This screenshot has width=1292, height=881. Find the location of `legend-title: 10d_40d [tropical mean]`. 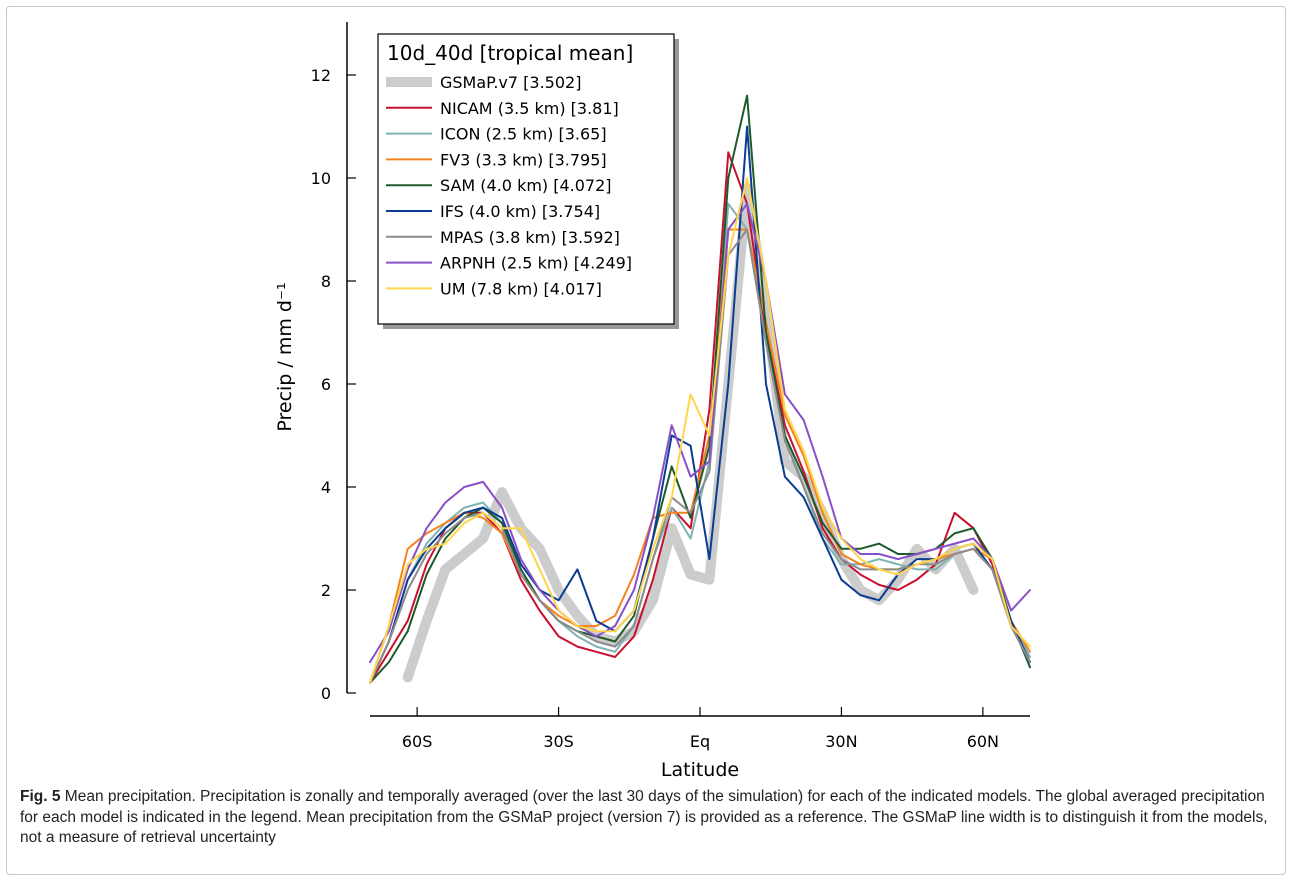

legend-title: 10d_40d [tropical mean] is located at coordinates (510, 53).